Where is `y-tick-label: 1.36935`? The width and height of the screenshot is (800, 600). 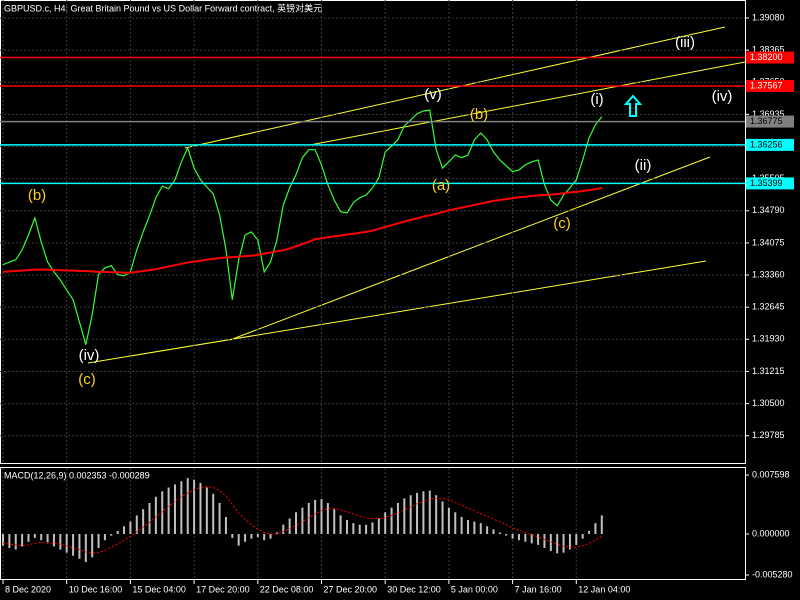
y-tick-label: 1.36935 is located at coordinates (768, 114).